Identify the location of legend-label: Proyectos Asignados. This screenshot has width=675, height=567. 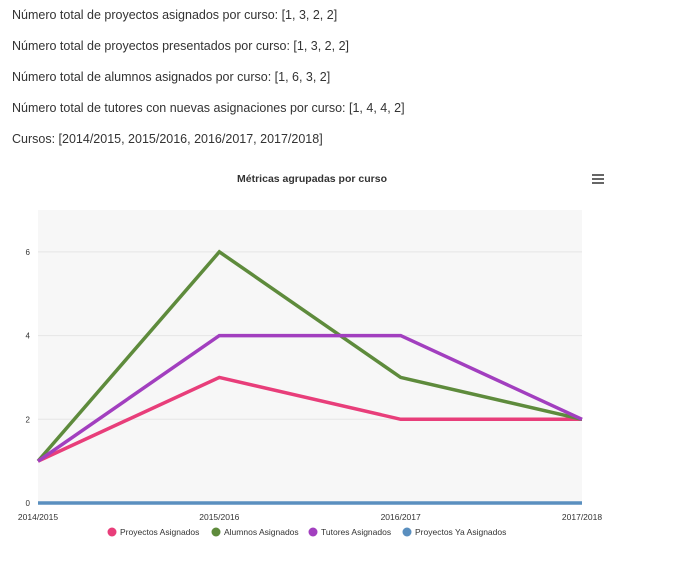
(159, 532).